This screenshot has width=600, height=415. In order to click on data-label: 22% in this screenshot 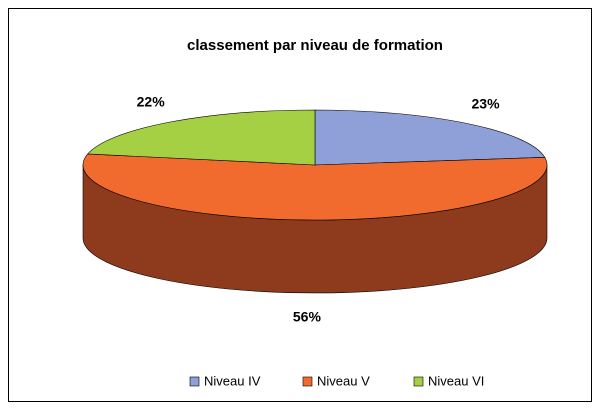, I will do `click(151, 102)`.